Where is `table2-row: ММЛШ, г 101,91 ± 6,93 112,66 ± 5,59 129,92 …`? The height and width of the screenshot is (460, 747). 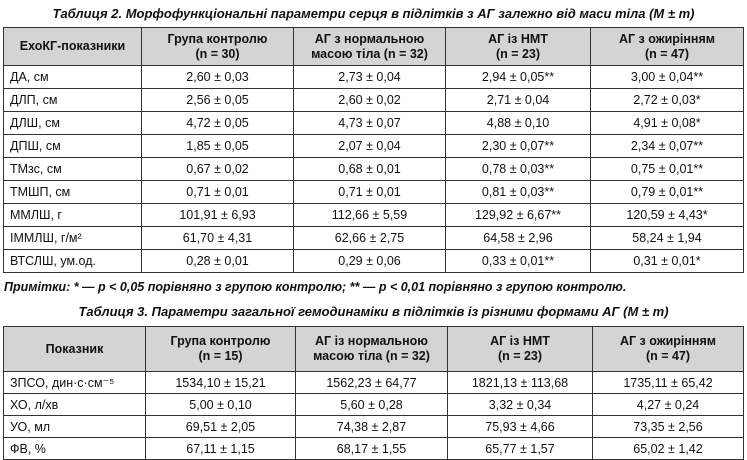
table2-row: ММЛШ, г 101,91 ± 6,93 112,66 ± 5,59 129,92 … is located at coordinates (373, 215).